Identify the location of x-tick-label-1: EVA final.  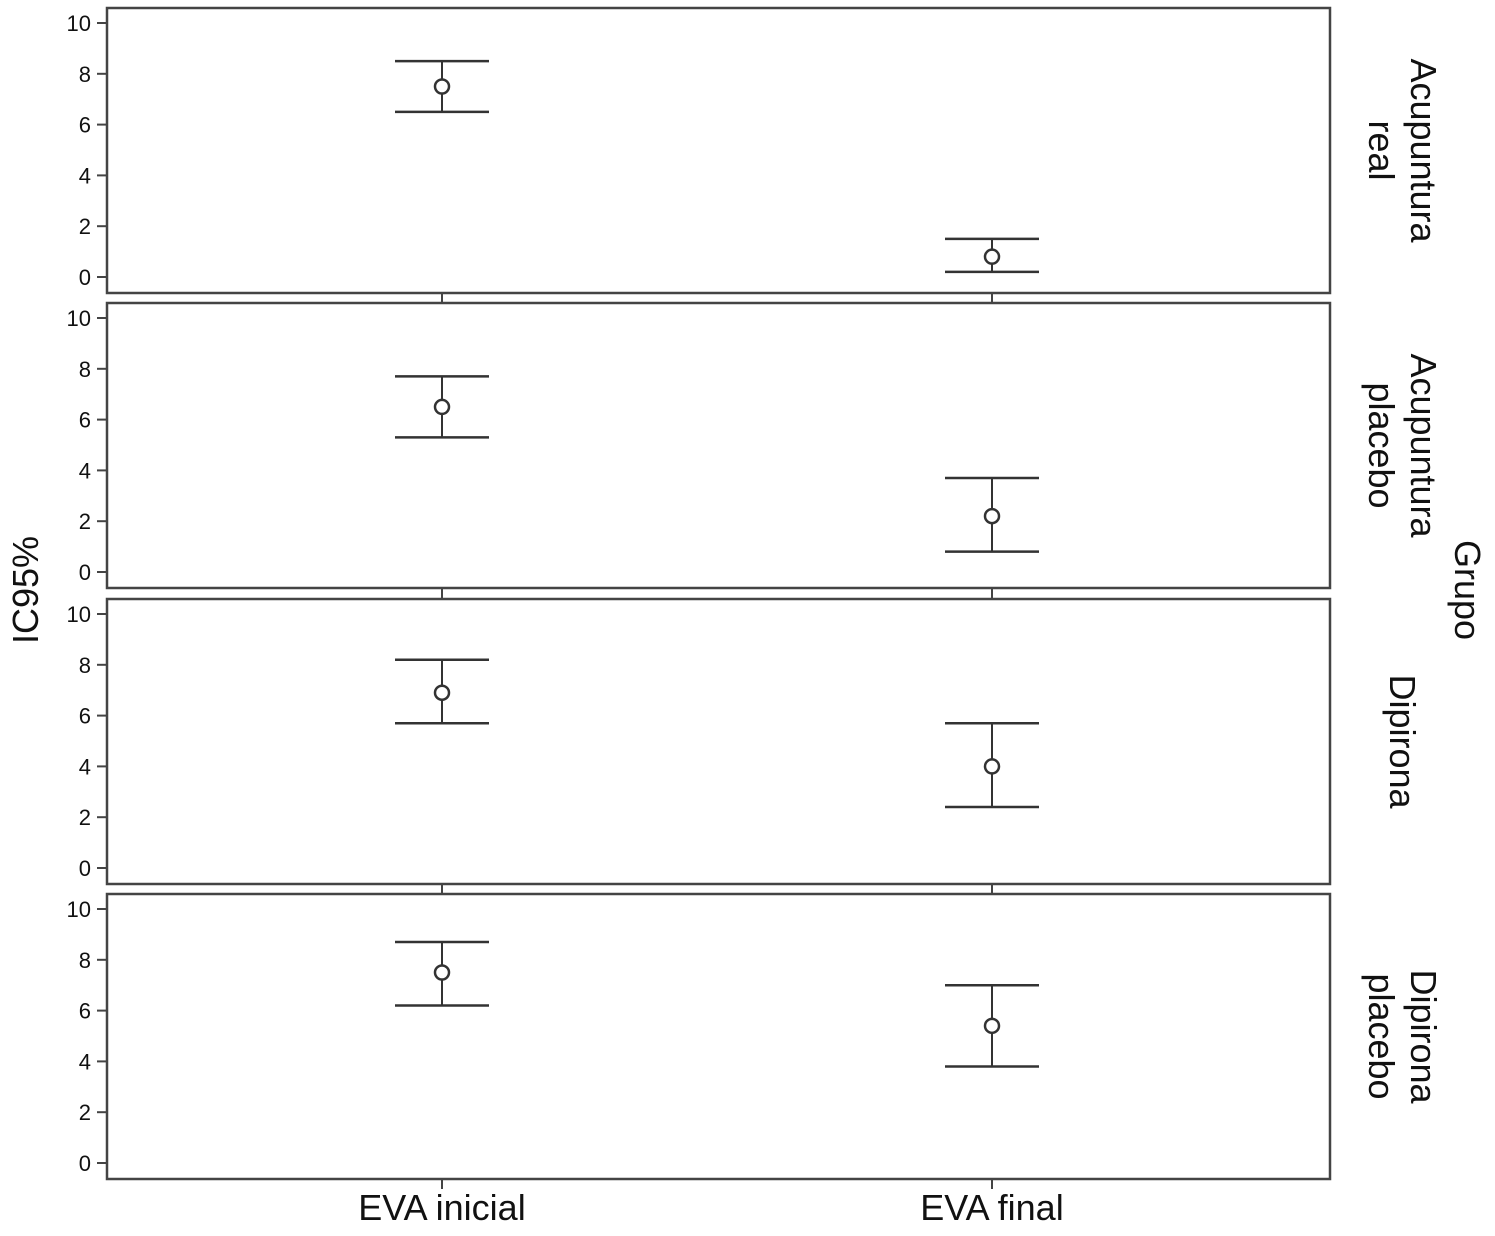
(991, 1207).